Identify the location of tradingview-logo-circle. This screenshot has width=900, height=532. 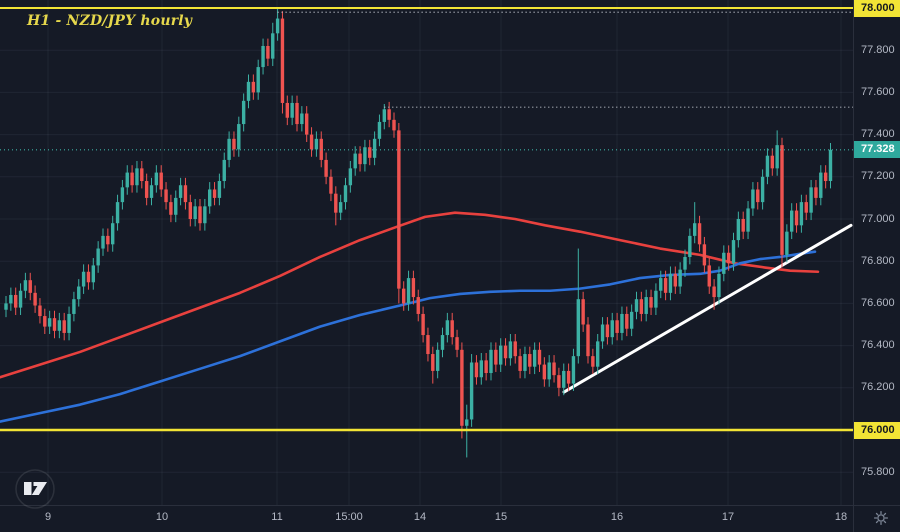
(35, 489).